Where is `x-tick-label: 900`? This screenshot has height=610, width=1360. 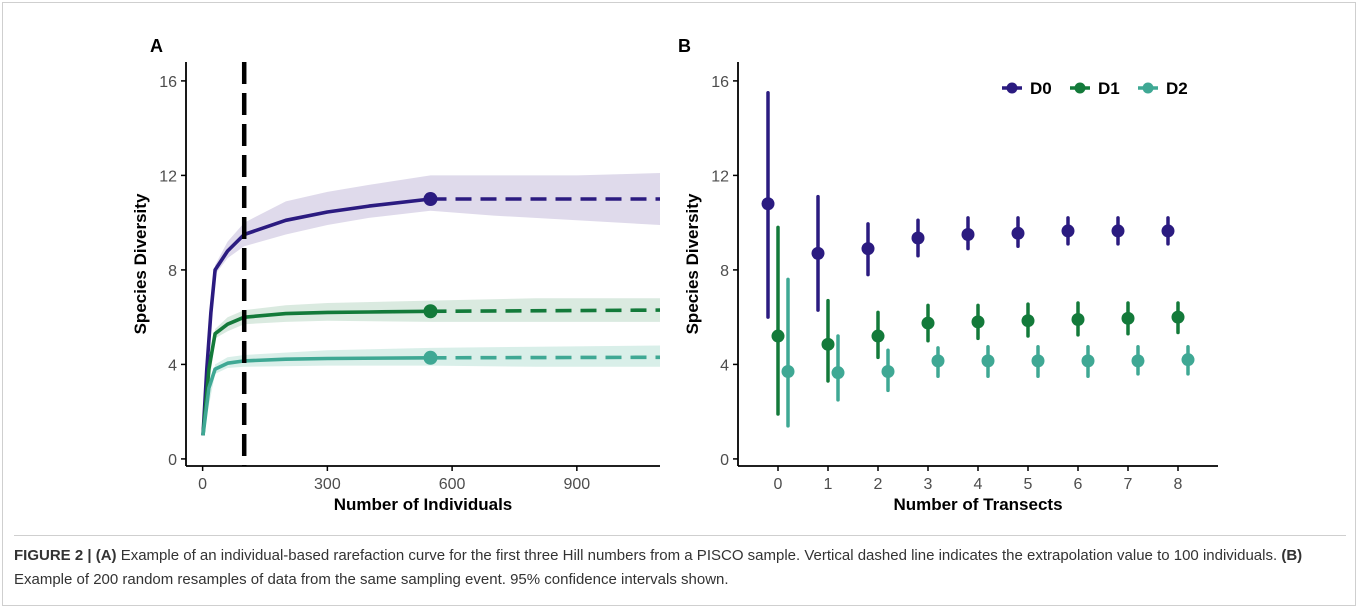
x-tick-label: 900 is located at coordinates (576, 484).